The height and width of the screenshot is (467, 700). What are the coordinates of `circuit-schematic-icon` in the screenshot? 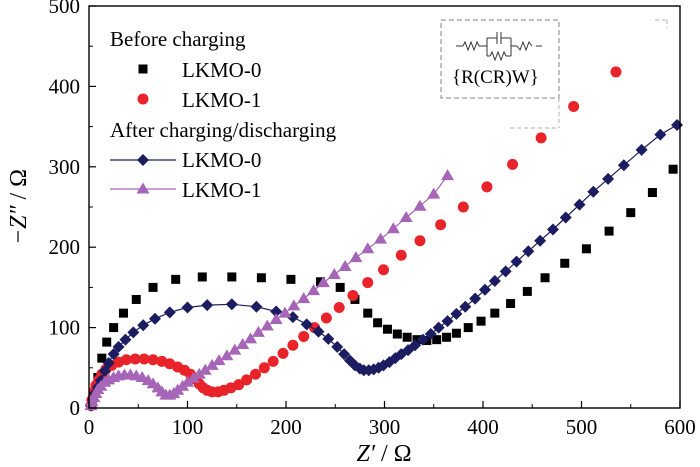 It's located at (499, 47).